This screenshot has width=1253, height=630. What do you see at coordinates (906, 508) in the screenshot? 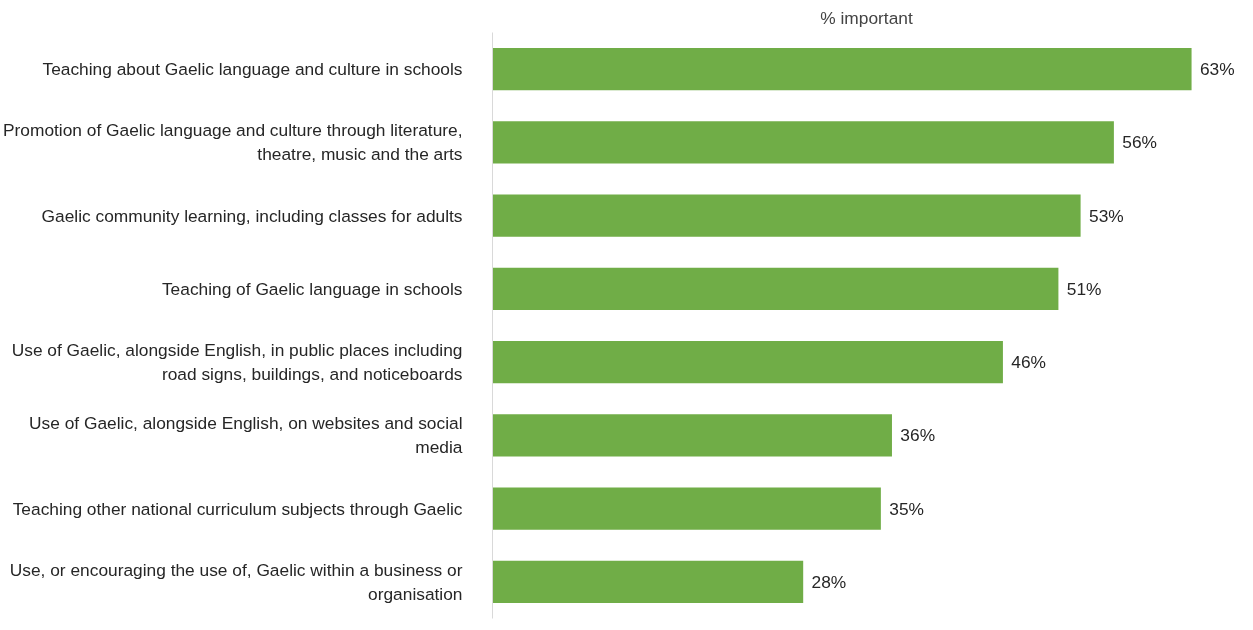
I see `data-label: 35%` at bounding box center [906, 508].